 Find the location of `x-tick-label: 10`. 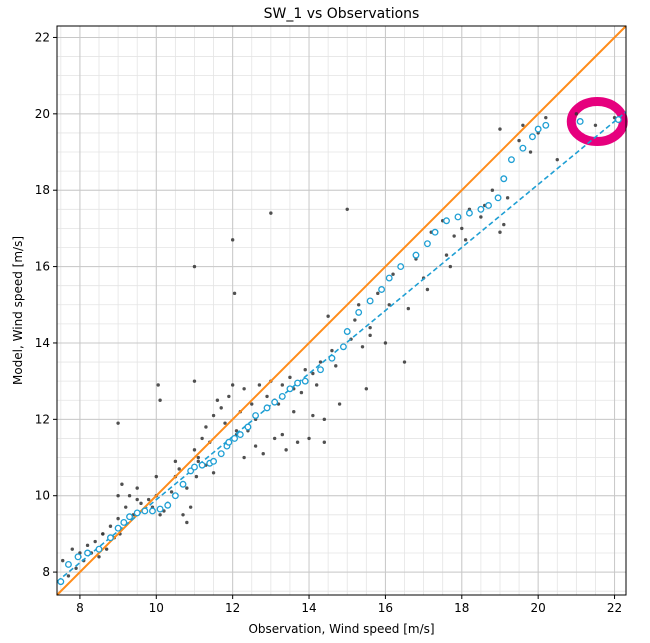

x-tick-label: 10 is located at coordinates (156, 608).